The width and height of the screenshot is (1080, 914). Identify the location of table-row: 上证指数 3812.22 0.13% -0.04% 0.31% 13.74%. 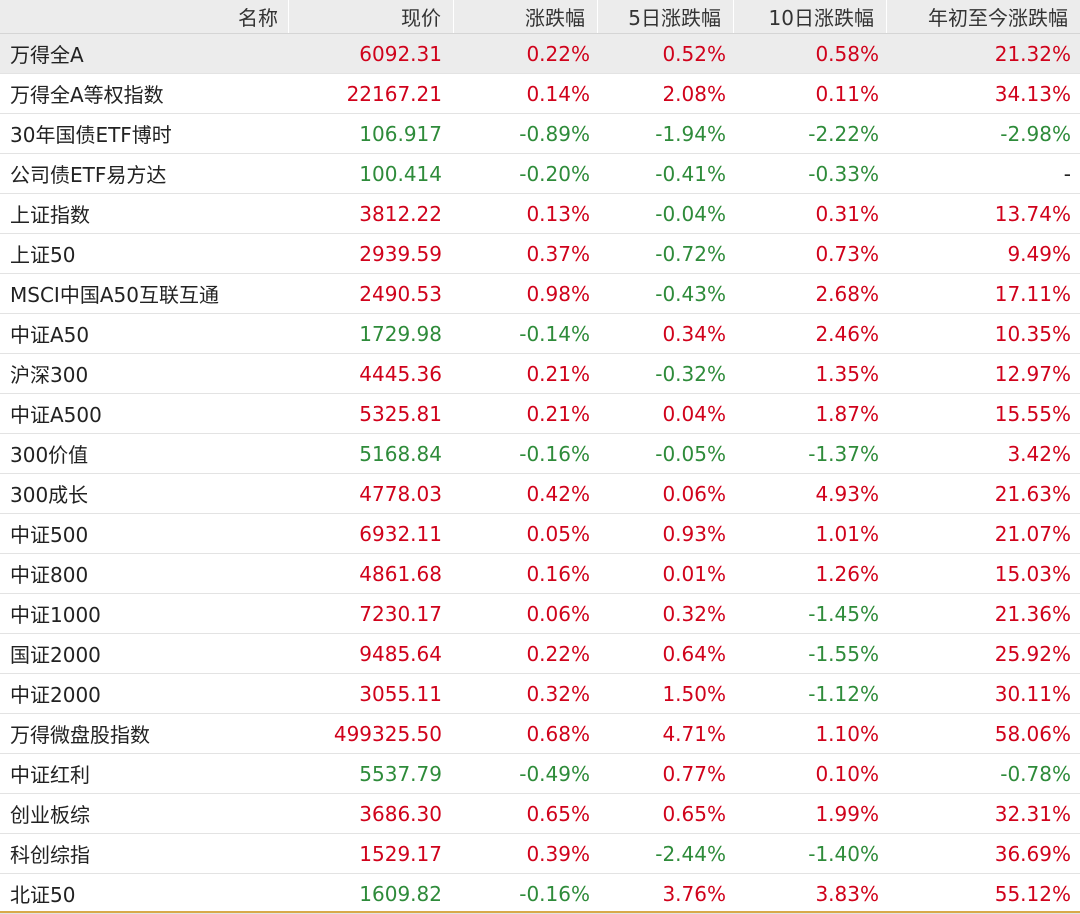
(540, 214).